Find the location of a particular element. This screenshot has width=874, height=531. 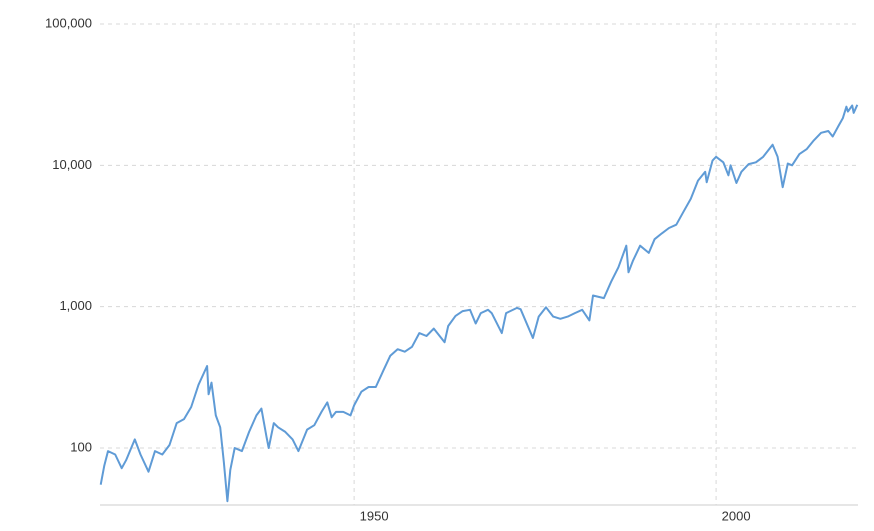

x-tick-label: 1950 is located at coordinates (374, 515).